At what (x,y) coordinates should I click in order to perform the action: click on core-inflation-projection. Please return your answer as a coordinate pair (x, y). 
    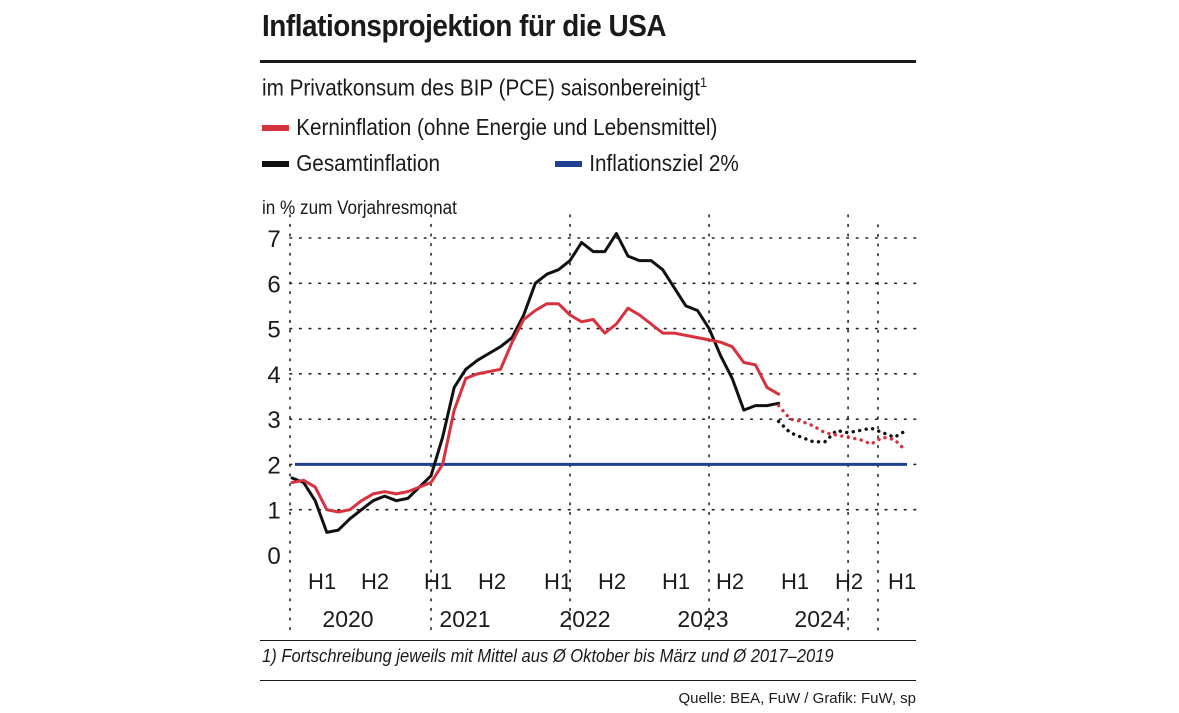
    Looking at the image, I should click on (842, 428).